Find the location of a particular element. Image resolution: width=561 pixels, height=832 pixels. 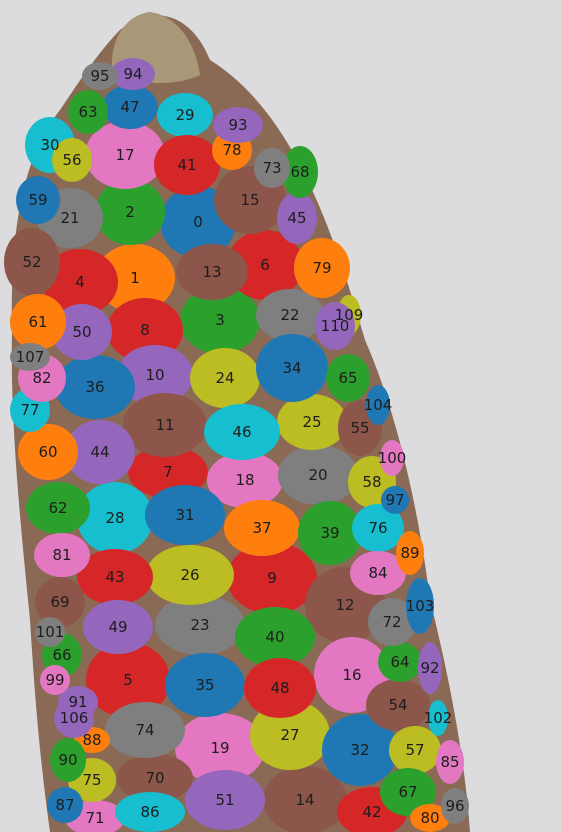

kernel-label-79: 79 is located at coordinates (321, 268).